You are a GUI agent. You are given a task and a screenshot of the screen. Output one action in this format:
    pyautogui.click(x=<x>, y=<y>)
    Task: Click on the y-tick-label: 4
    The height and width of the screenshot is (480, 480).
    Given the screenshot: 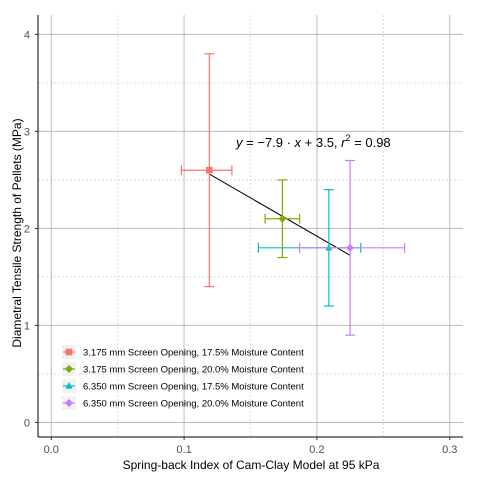 What is the action you would take?
    pyautogui.click(x=27, y=35)
    